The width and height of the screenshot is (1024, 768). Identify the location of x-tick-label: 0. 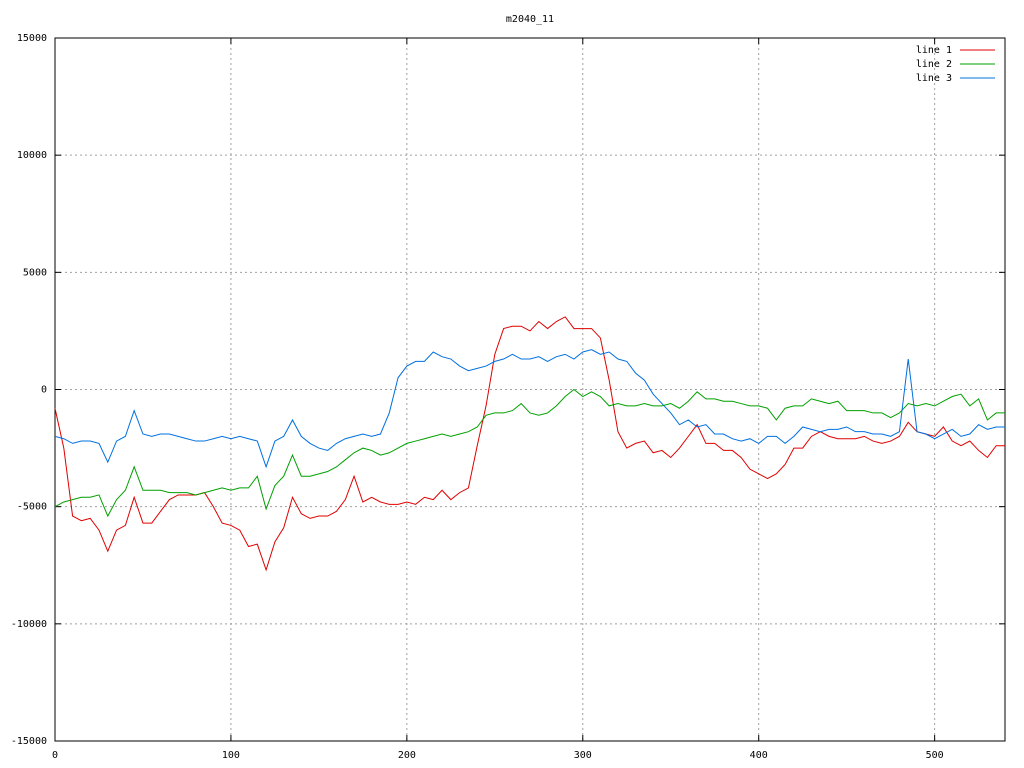
(55, 755).